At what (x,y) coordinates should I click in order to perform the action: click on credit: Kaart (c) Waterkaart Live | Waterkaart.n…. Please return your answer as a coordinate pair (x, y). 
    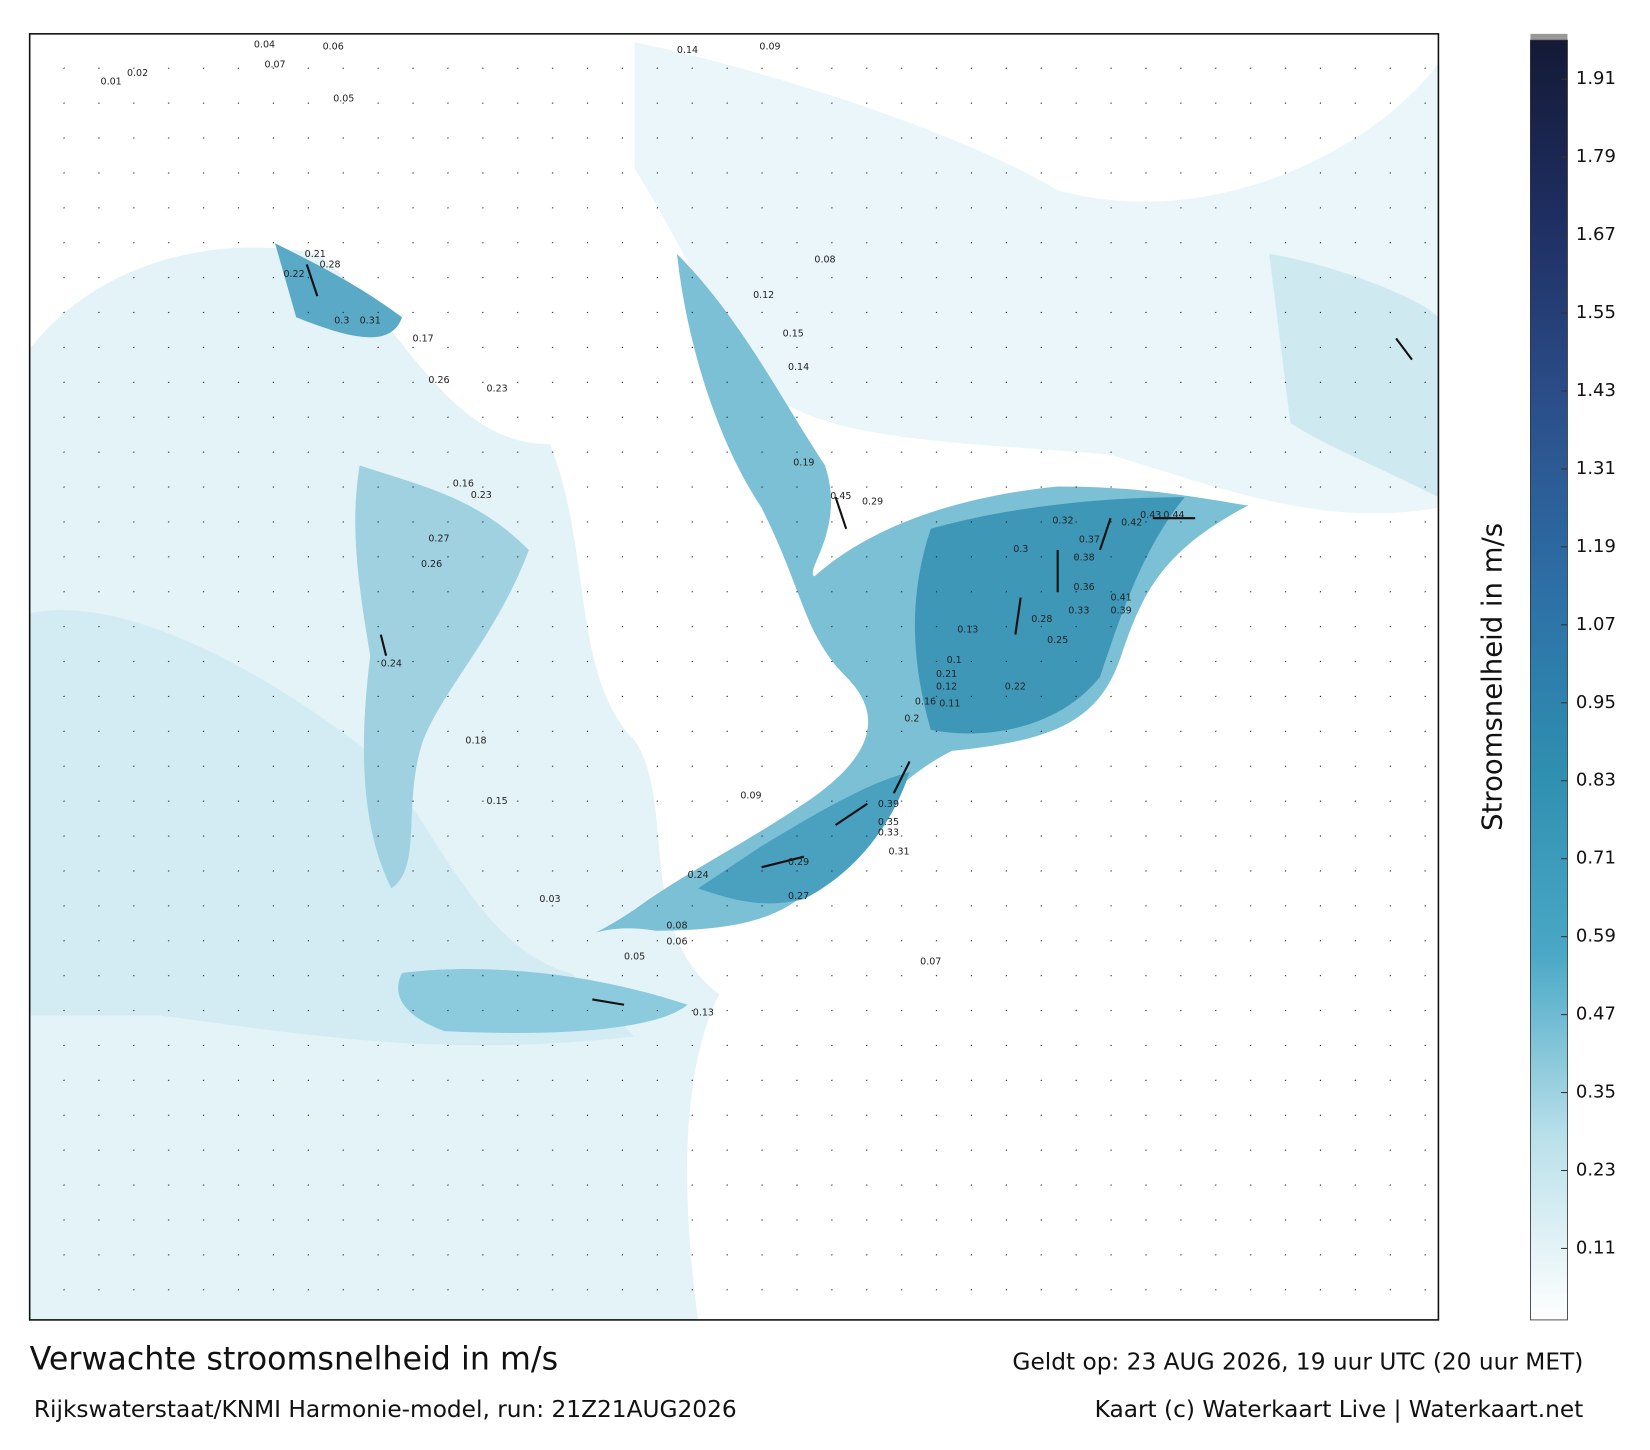
    Looking at the image, I should click on (1339, 1409).